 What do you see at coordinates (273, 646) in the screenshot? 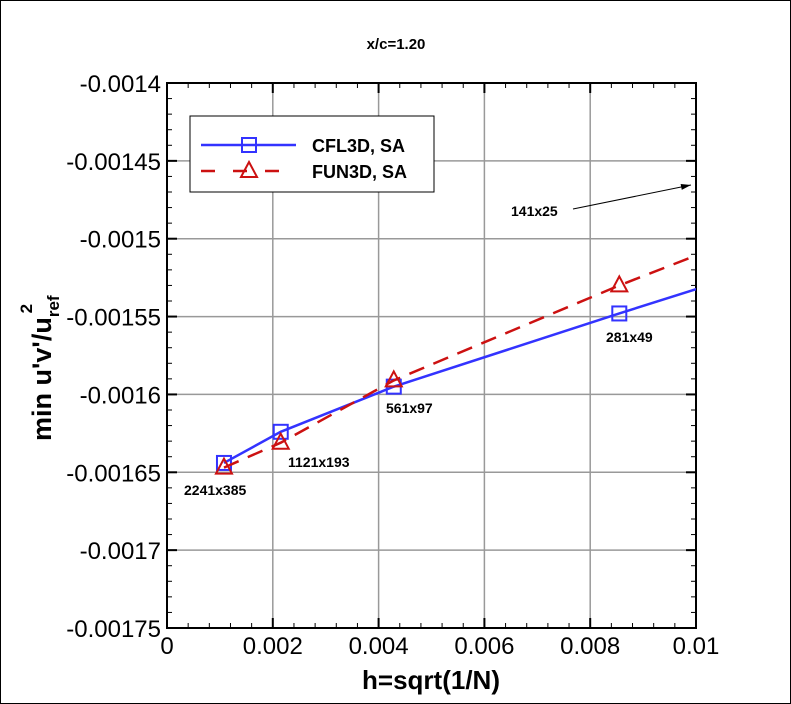
I see `x-tick-label: 0.002` at bounding box center [273, 646].